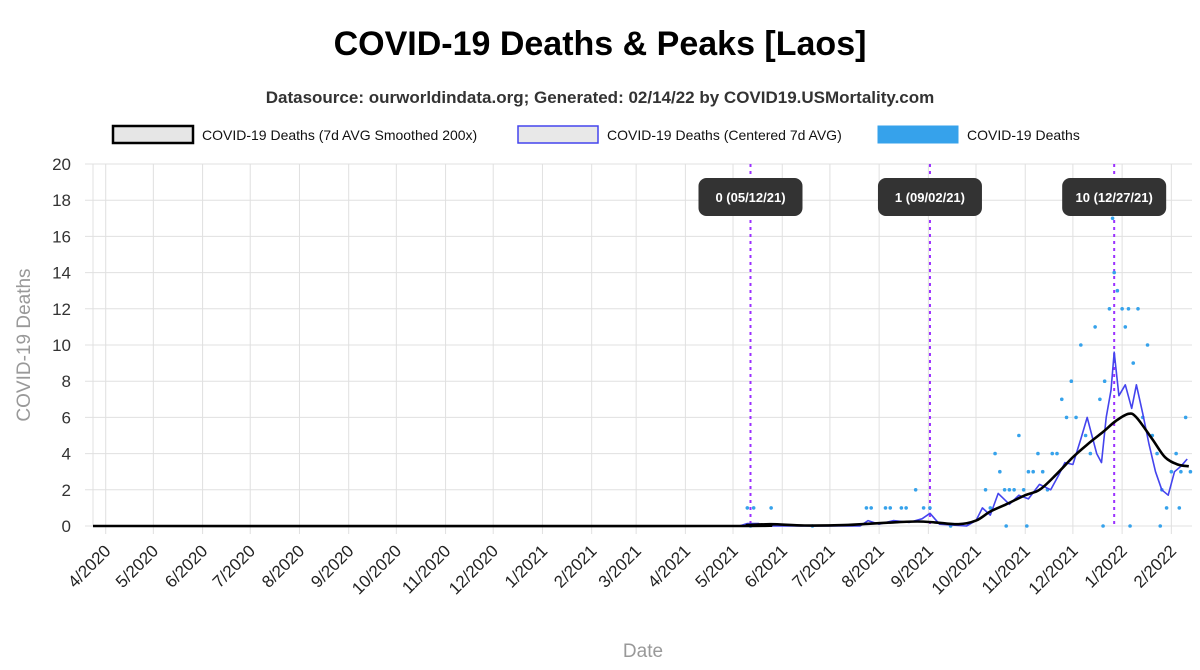  I want to click on y-tick-label: 2, so click(66, 490).